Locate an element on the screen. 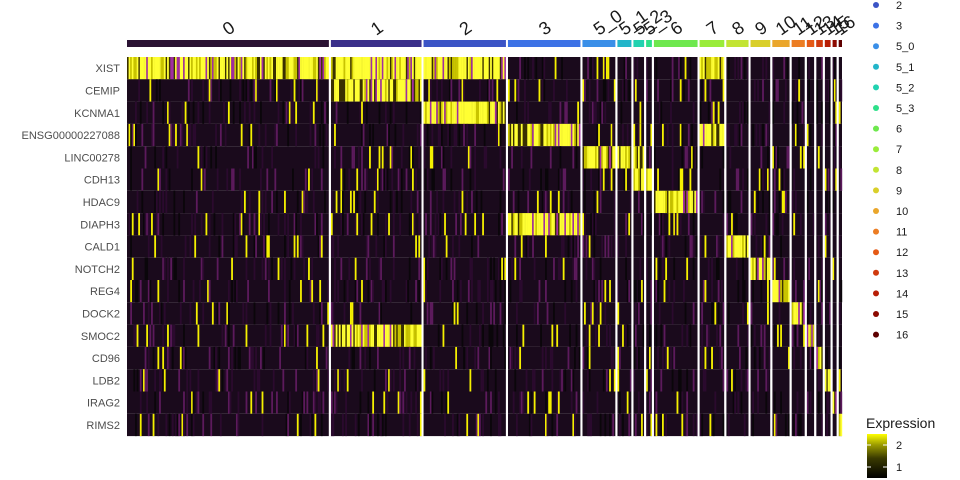  legend-label-16: 16 is located at coordinates (902, 336).